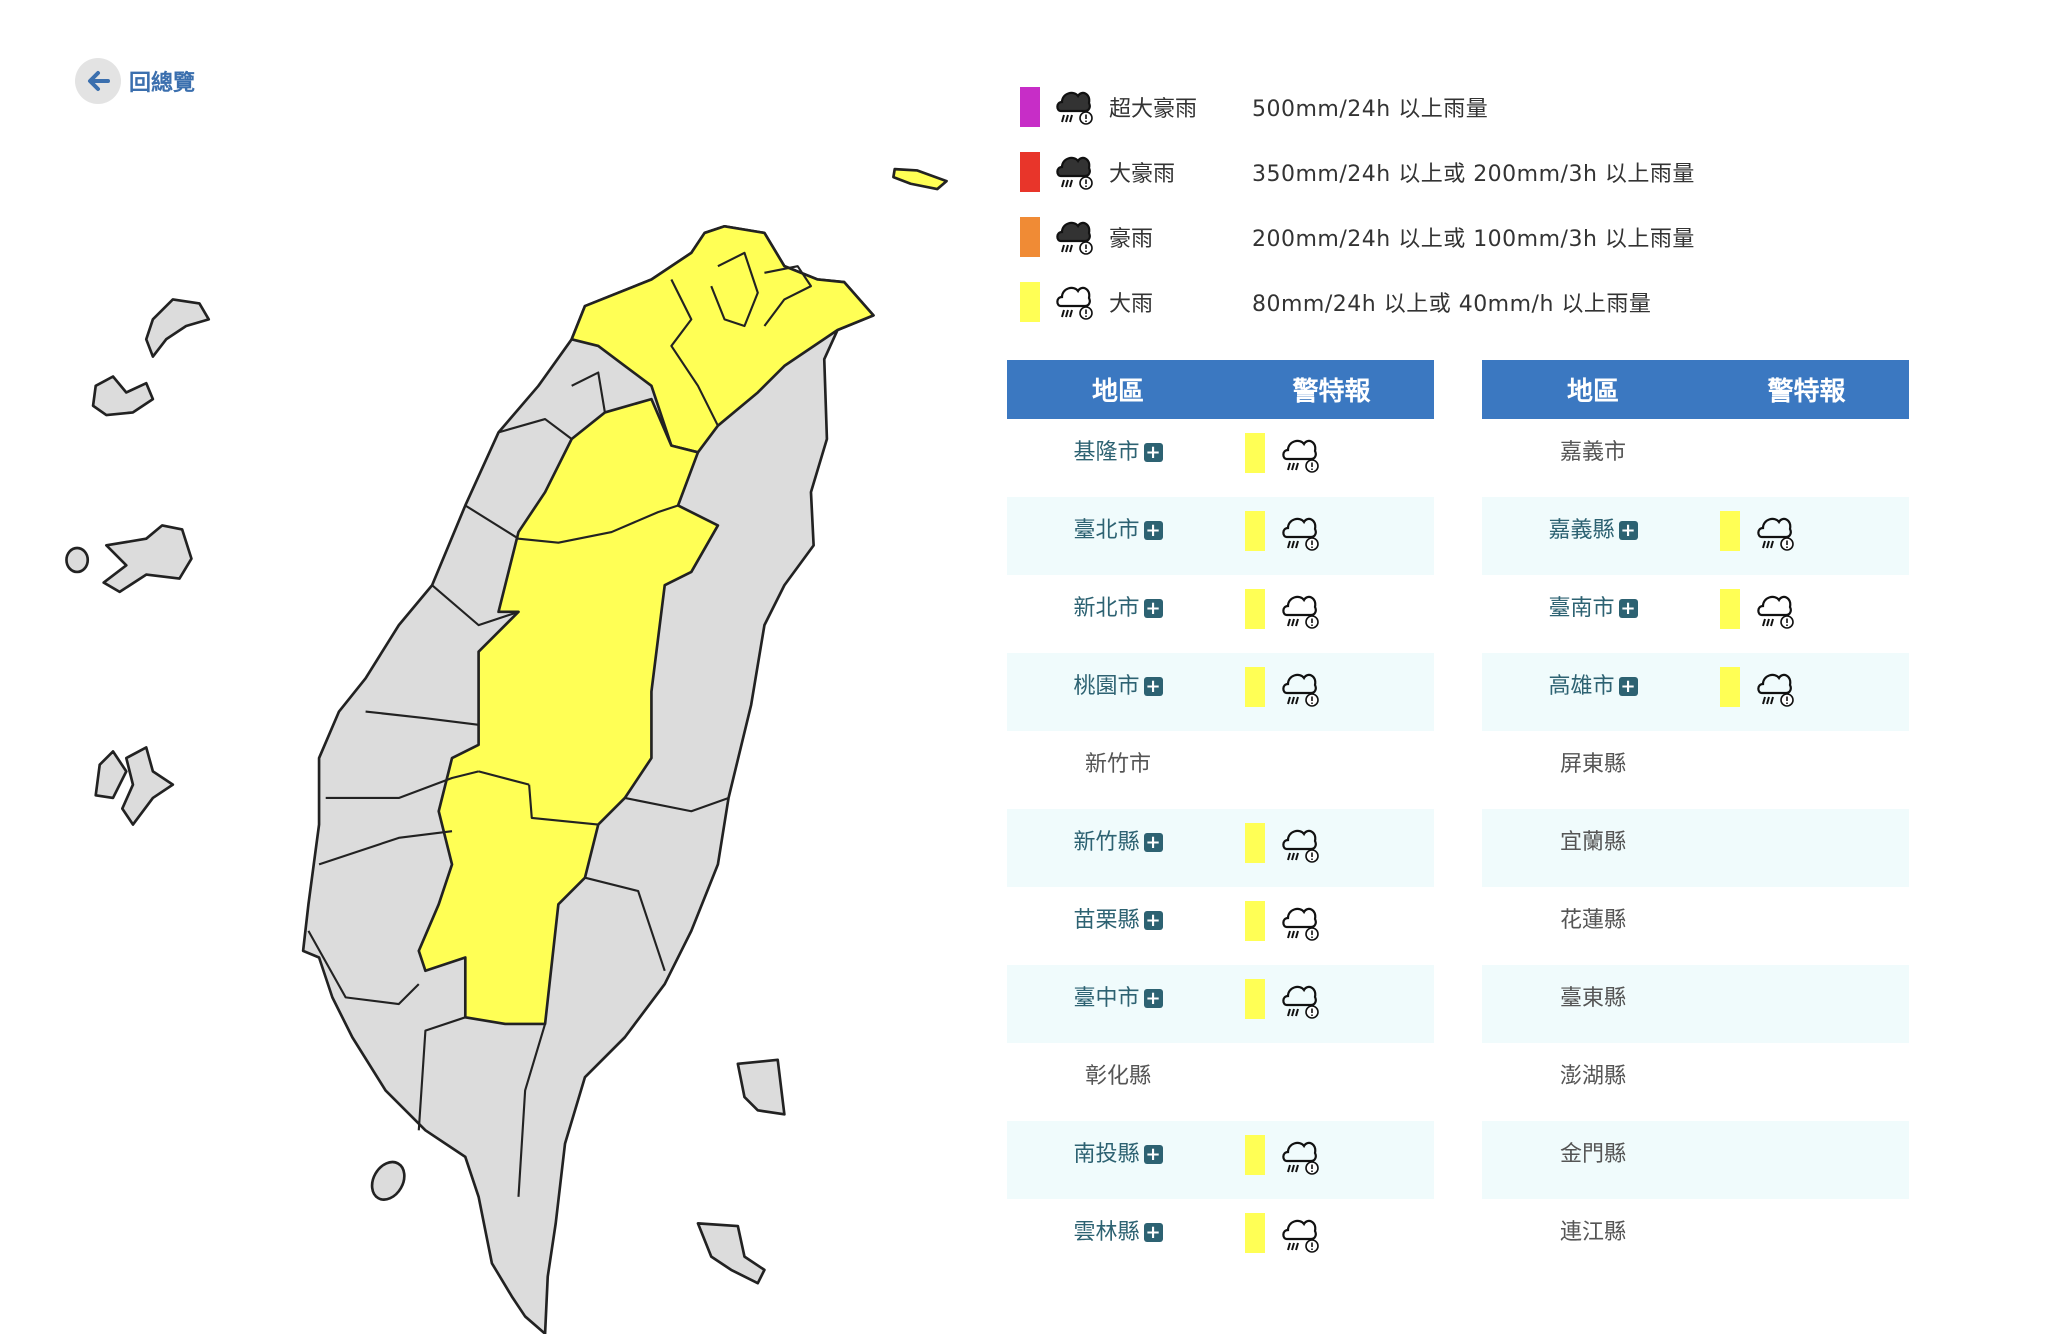  I want to click on table-row: 金門縣, so click(1695, 1160).